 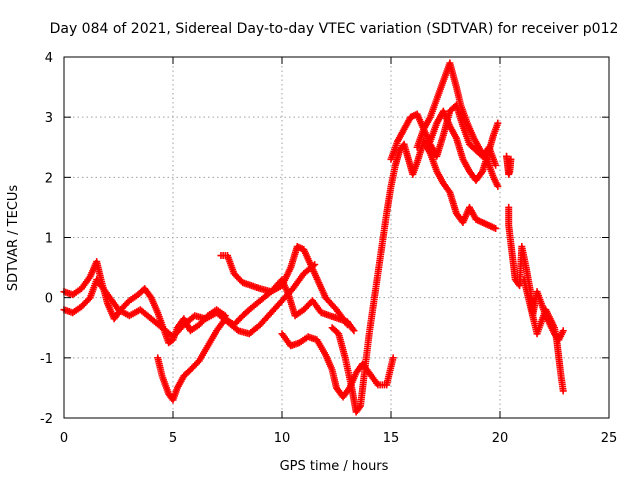 I want to click on y-tick-label: 2, so click(x=49, y=178).